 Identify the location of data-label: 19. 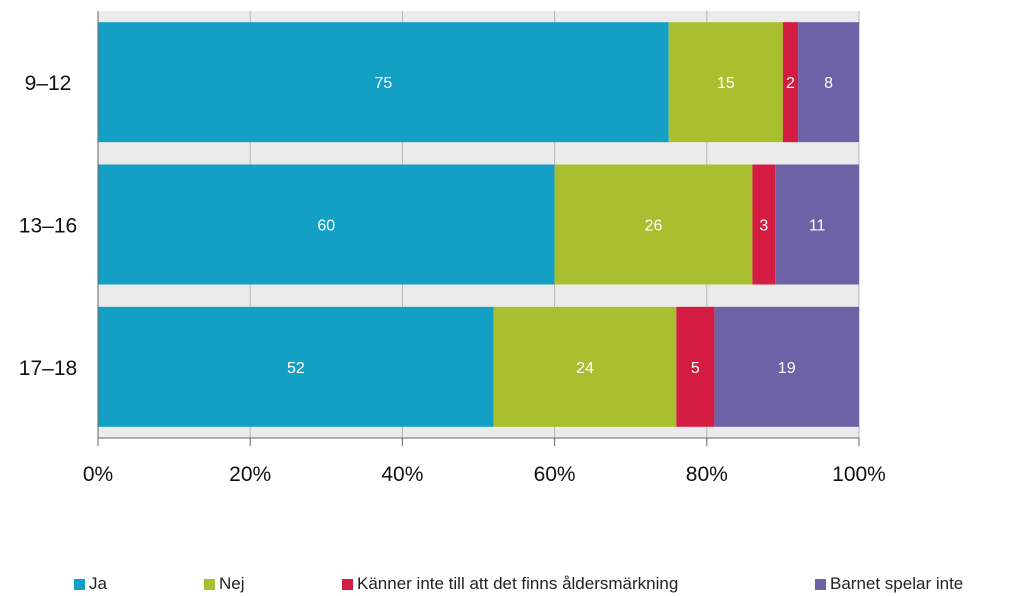
(787, 368).